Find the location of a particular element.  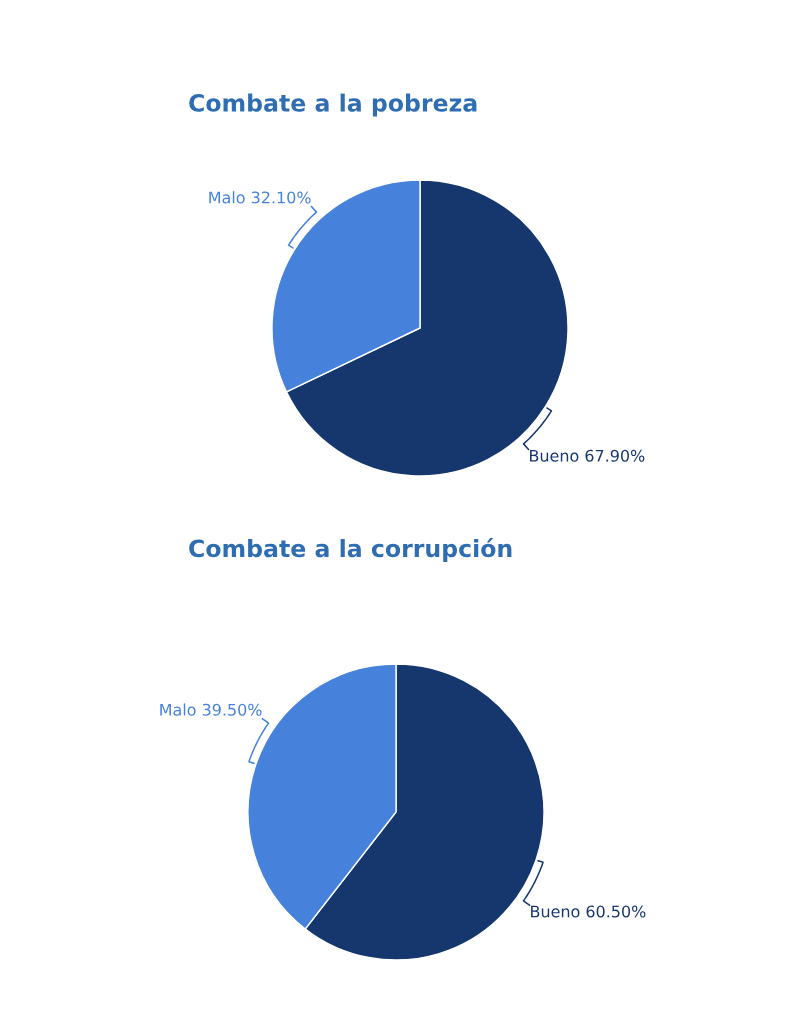

slice-label: Bueno 60.50% is located at coordinates (588, 911).